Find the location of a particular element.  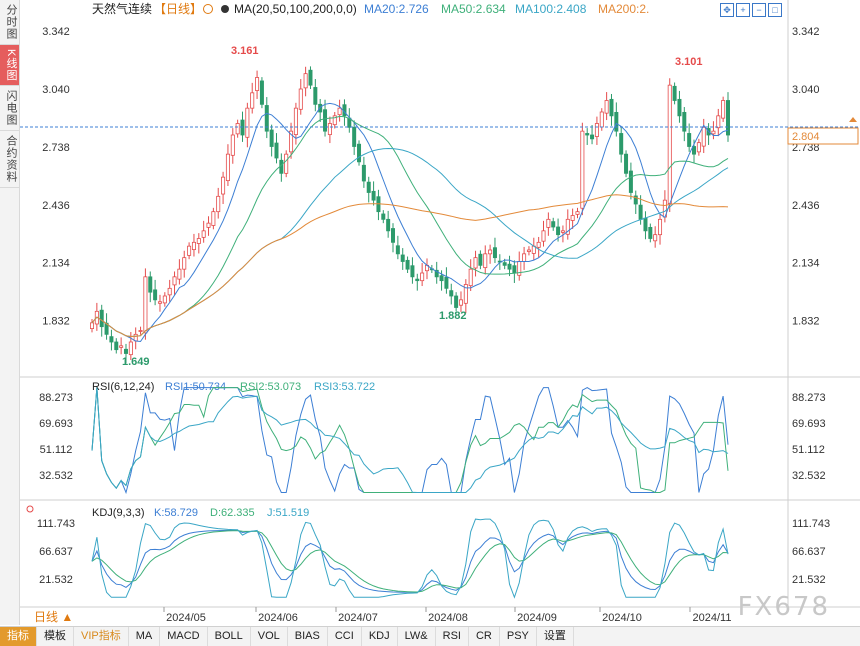

kdj-tick-right: 66.637 is located at coordinates (809, 552).